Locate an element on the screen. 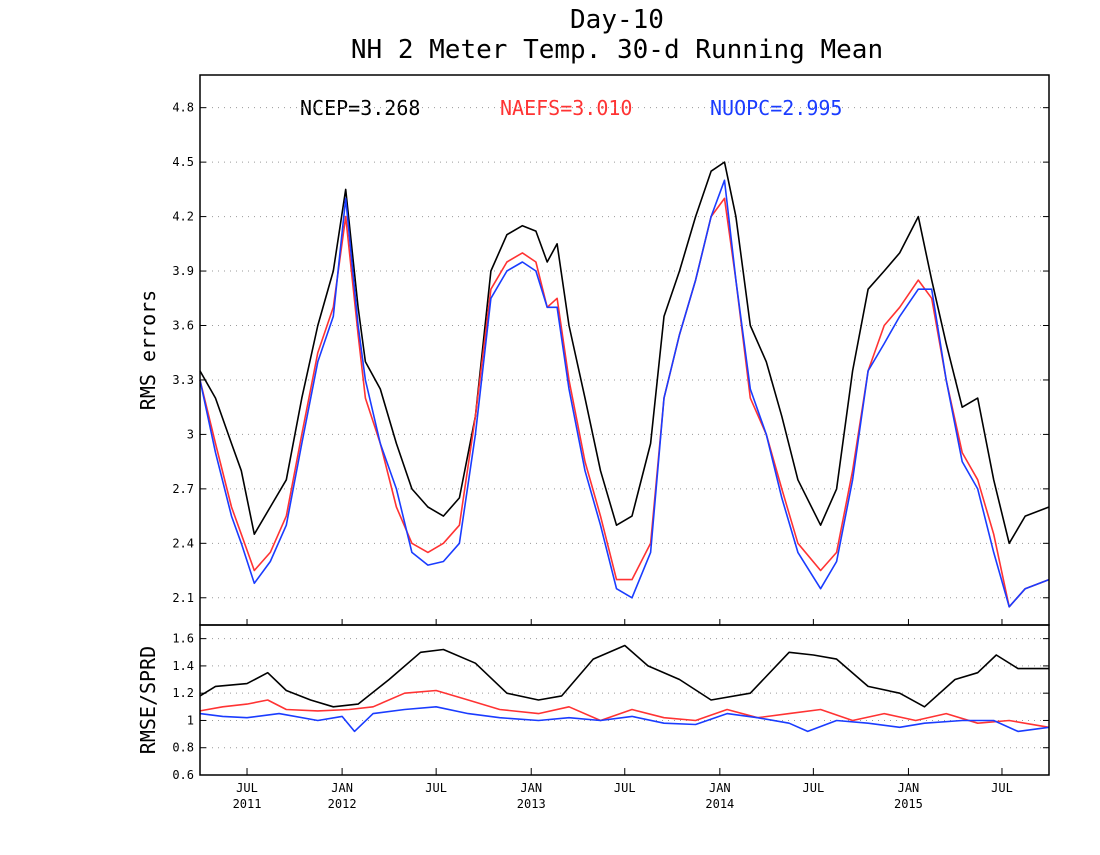 The image size is (1100, 855). x-tick-year-label: 2015 is located at coordinates (908, 804).